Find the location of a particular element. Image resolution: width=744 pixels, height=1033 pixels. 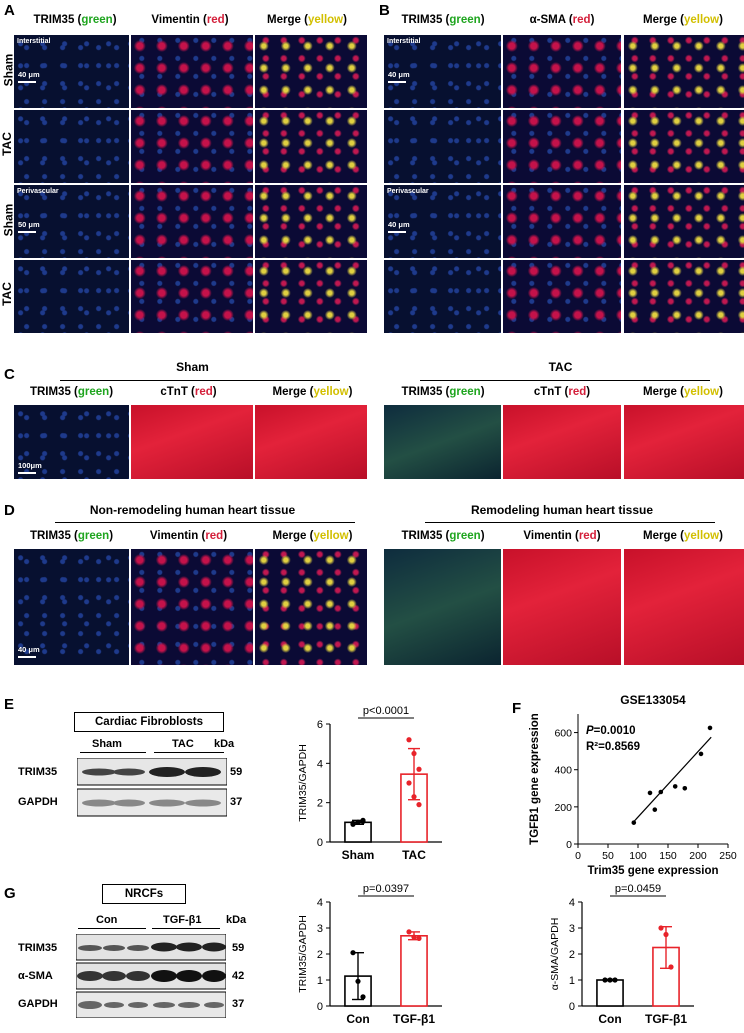

panel-letter-f: F is located at coordinates (517, 708).